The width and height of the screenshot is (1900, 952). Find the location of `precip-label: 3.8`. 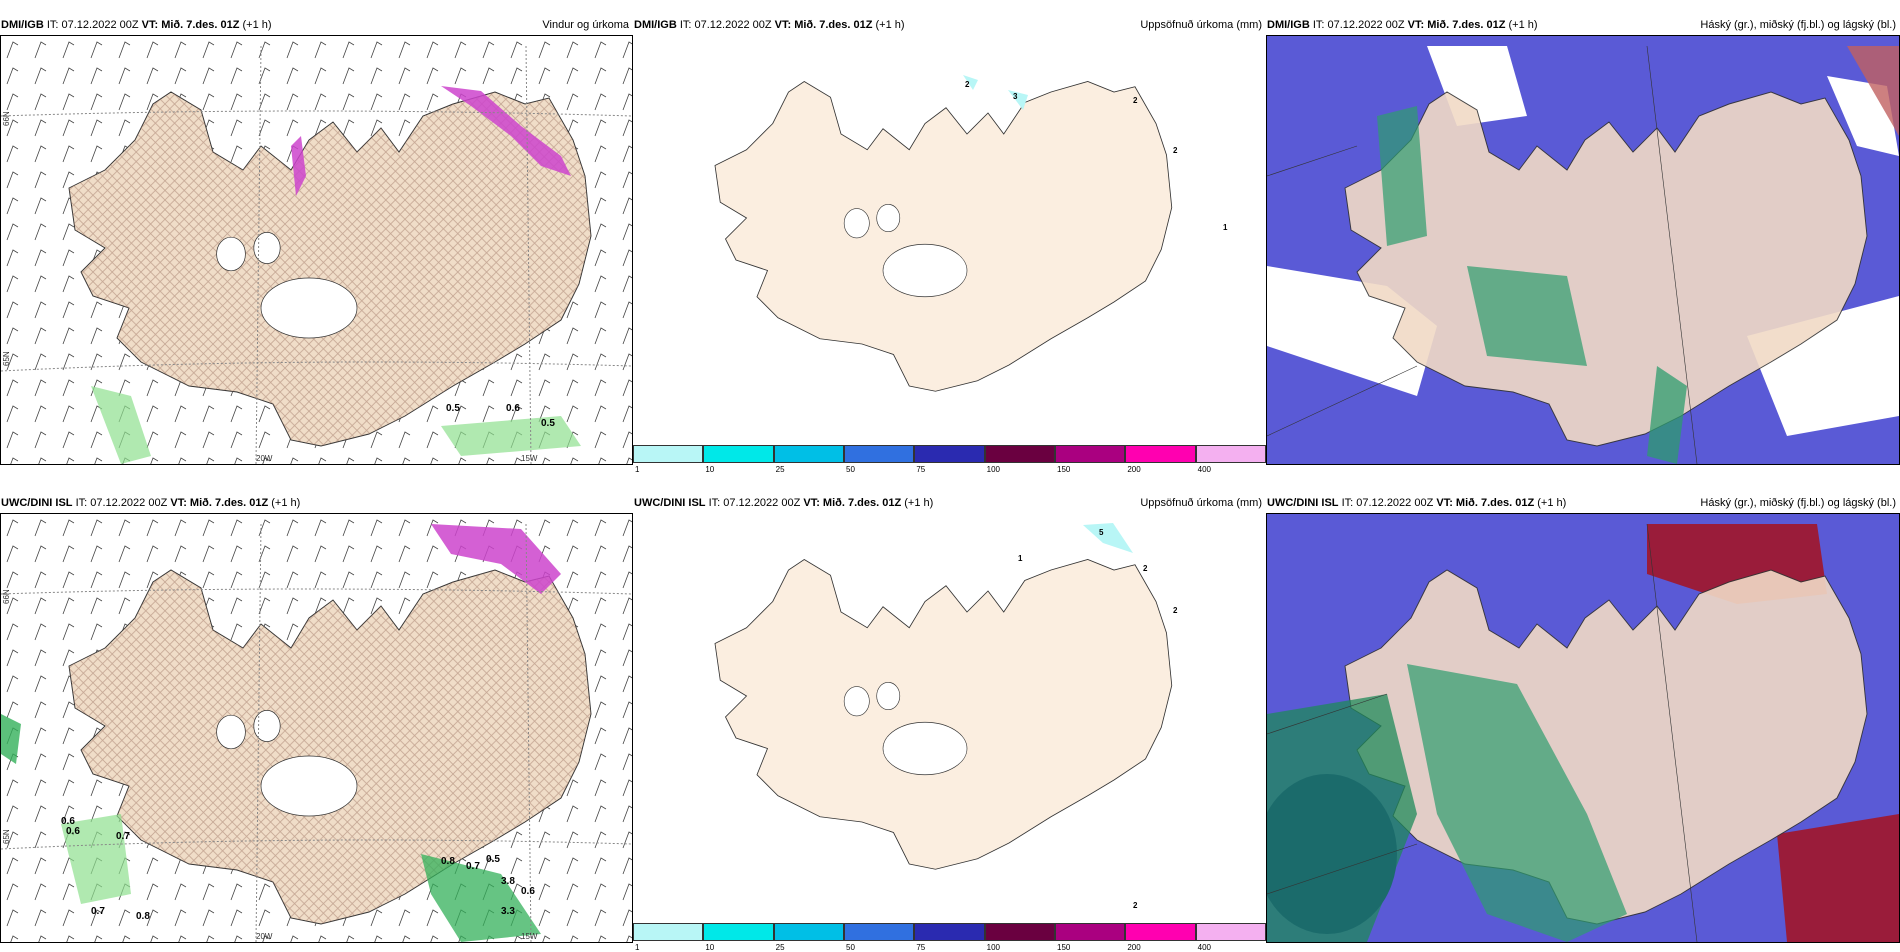

precip-label: 3.8 is located at coordinates (508, 881).